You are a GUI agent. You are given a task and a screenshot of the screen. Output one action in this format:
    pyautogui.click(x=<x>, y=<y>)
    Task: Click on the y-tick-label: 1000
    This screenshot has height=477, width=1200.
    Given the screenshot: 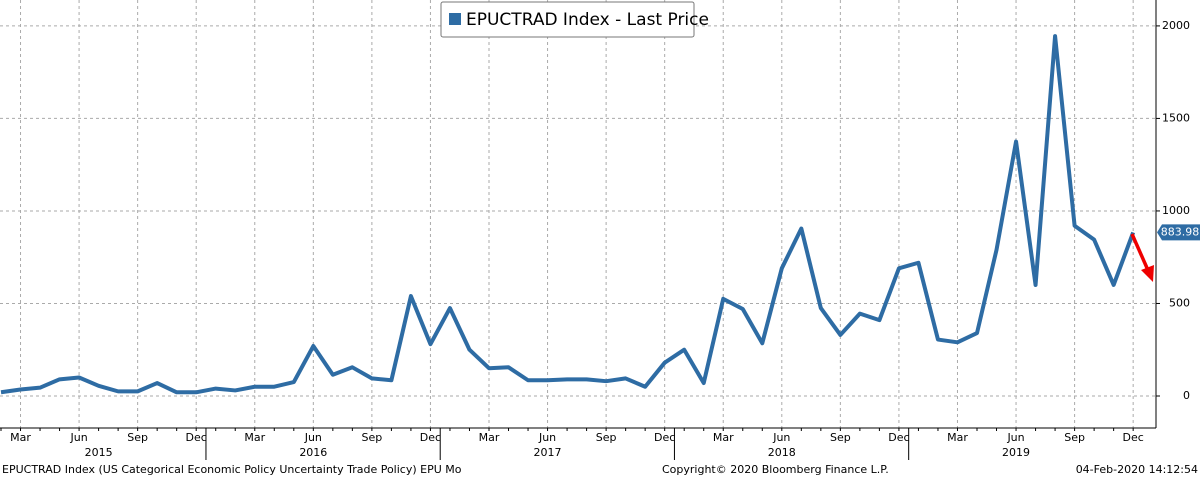 What is the action you would take?
    pyautogui.click(x=1176, y=210)
    